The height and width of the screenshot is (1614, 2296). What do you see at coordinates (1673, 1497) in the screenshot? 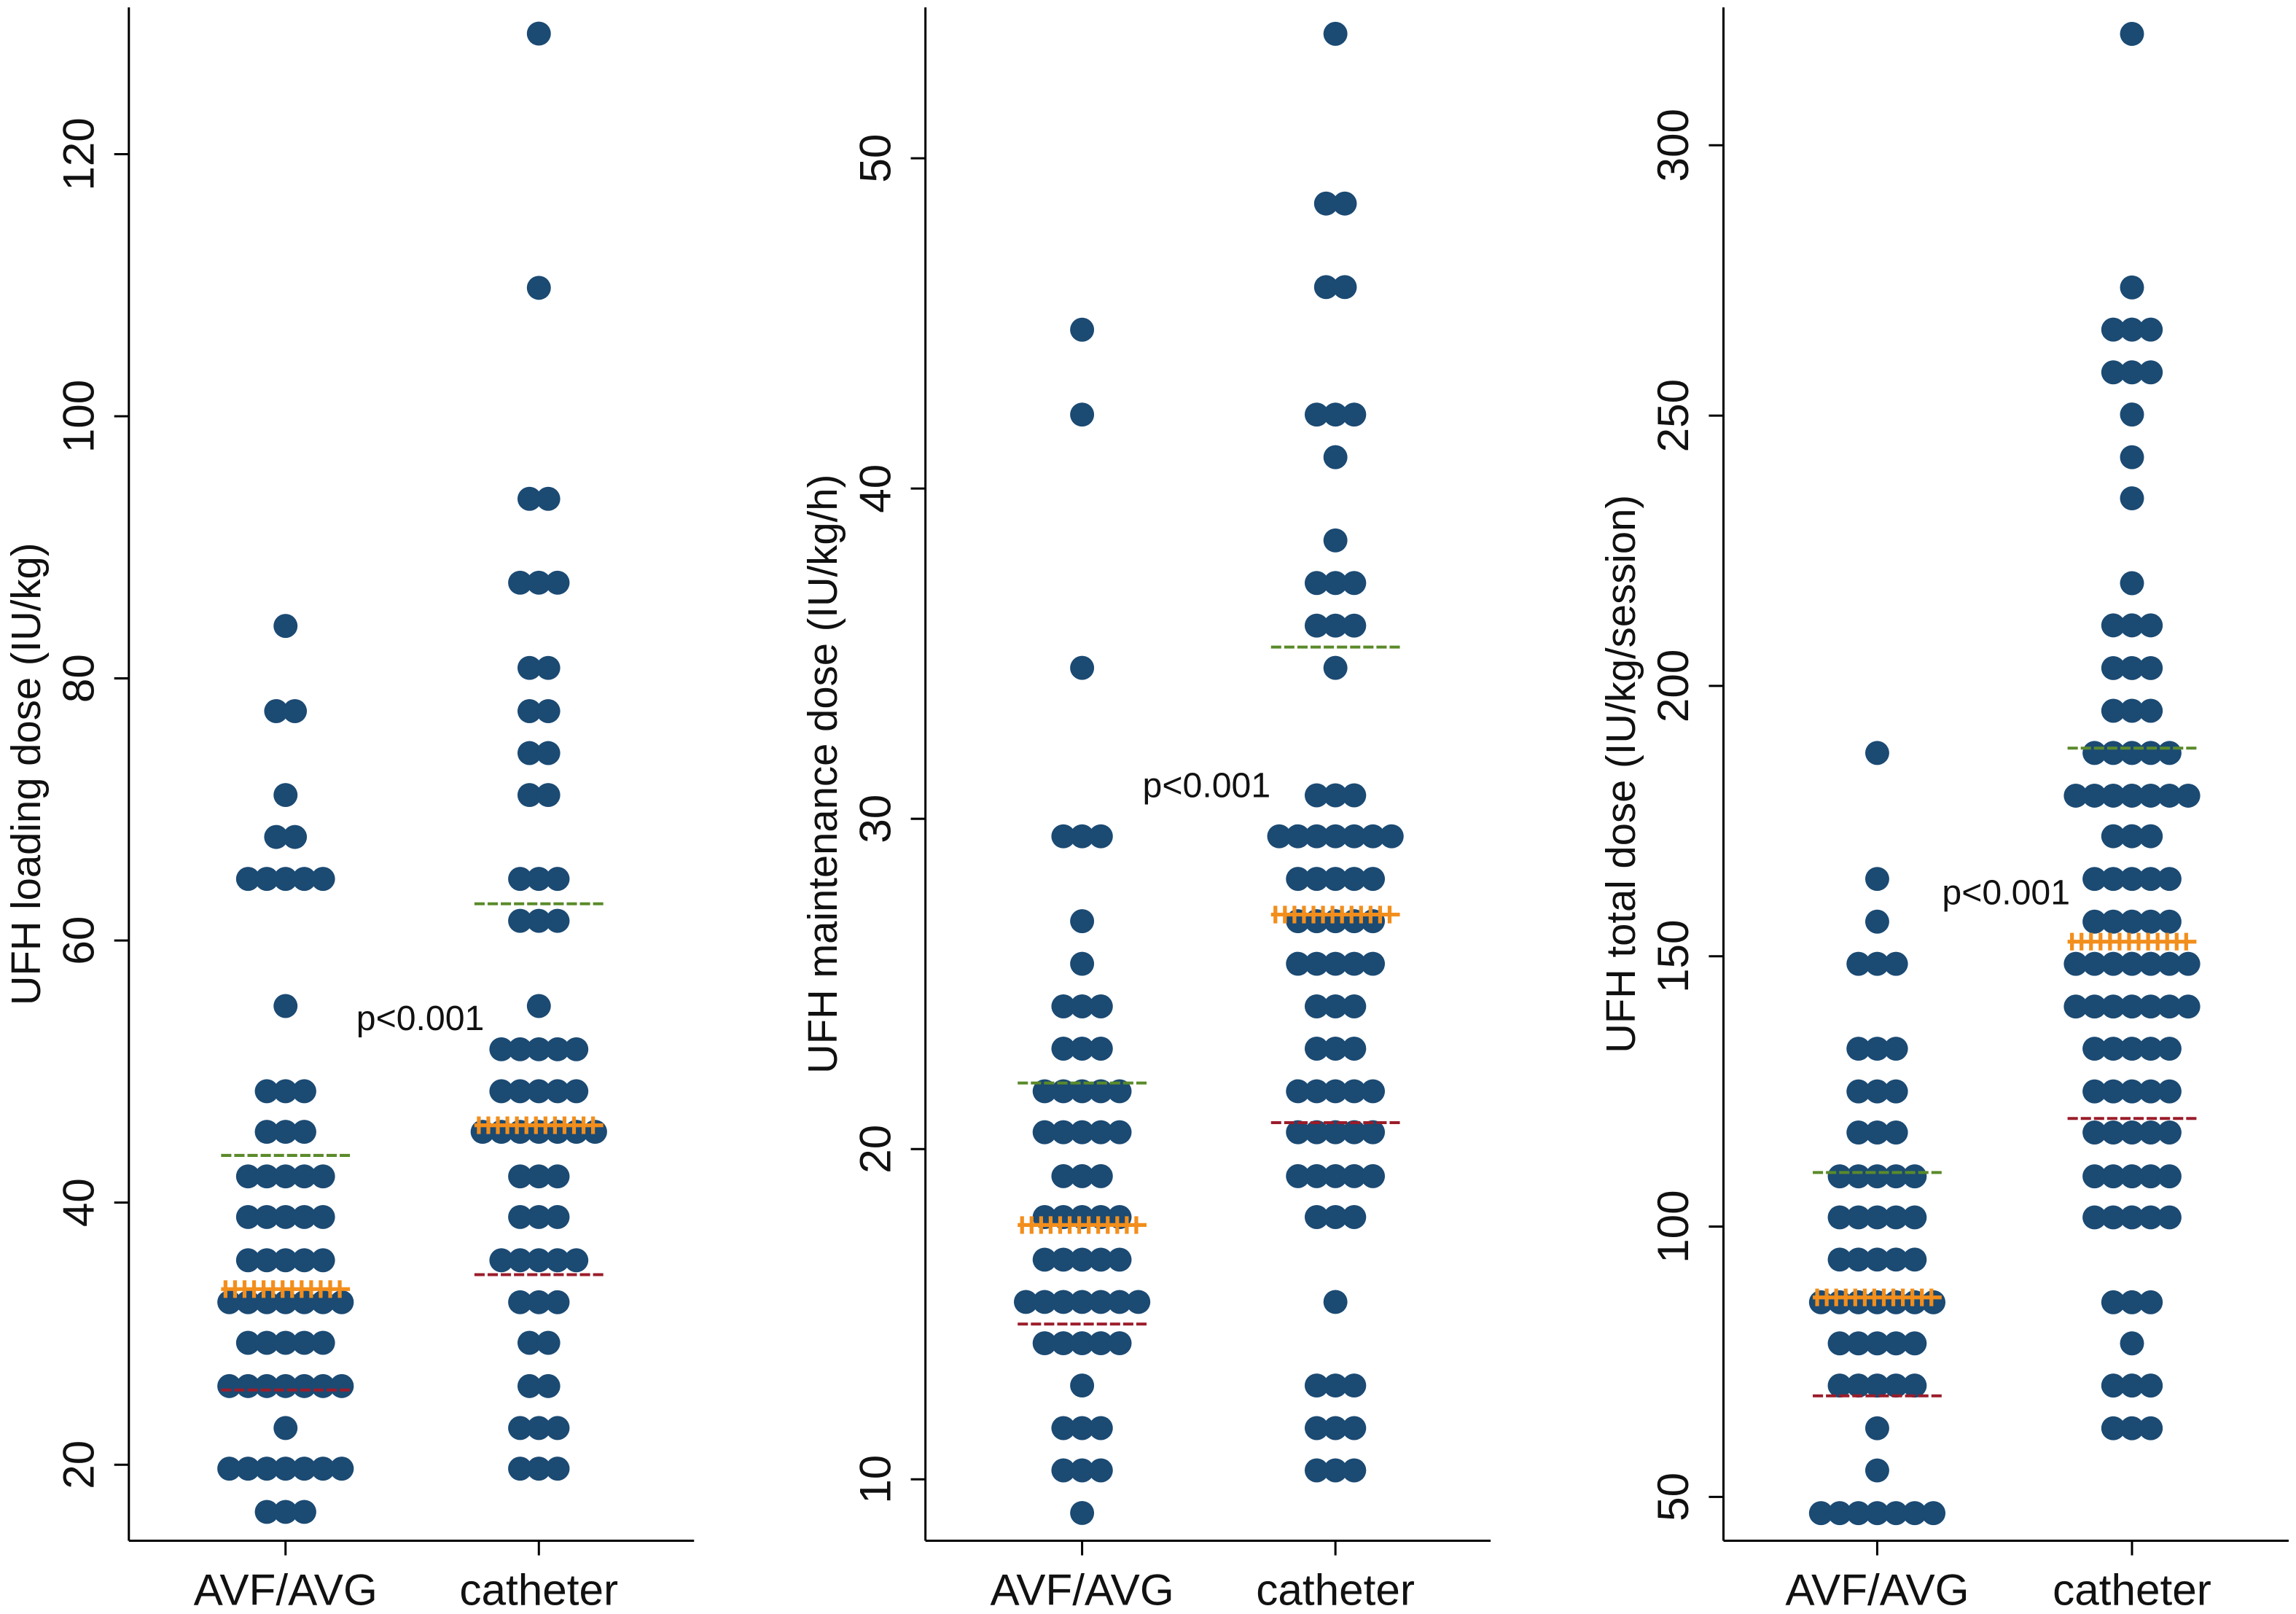
I see `y-tick-label: 50` at bounding box center [1673, 1497].